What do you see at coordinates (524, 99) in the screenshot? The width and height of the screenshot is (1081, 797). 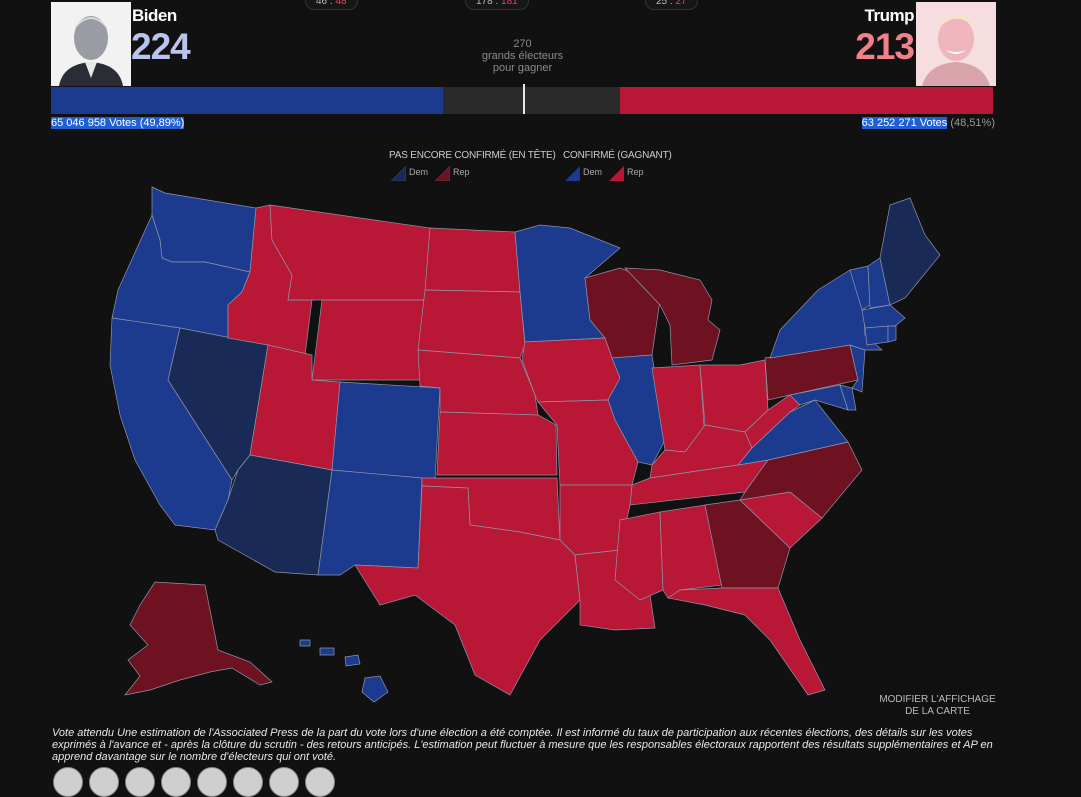 I see `threshold-marker` at bounding box center [524, 99].